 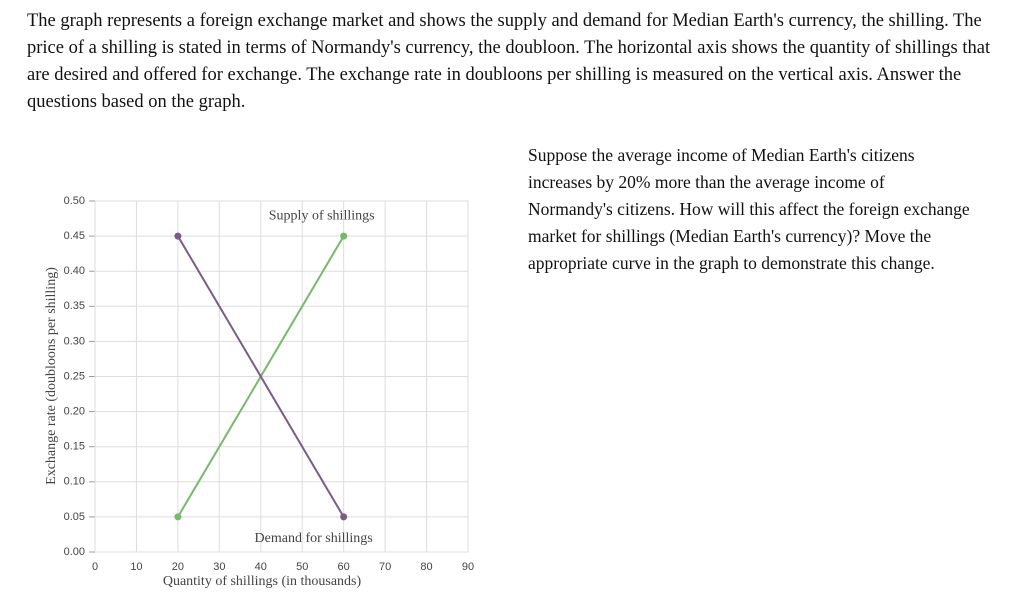 I want to click on y-tick-label: 0.00, so click(x=74, y=552).